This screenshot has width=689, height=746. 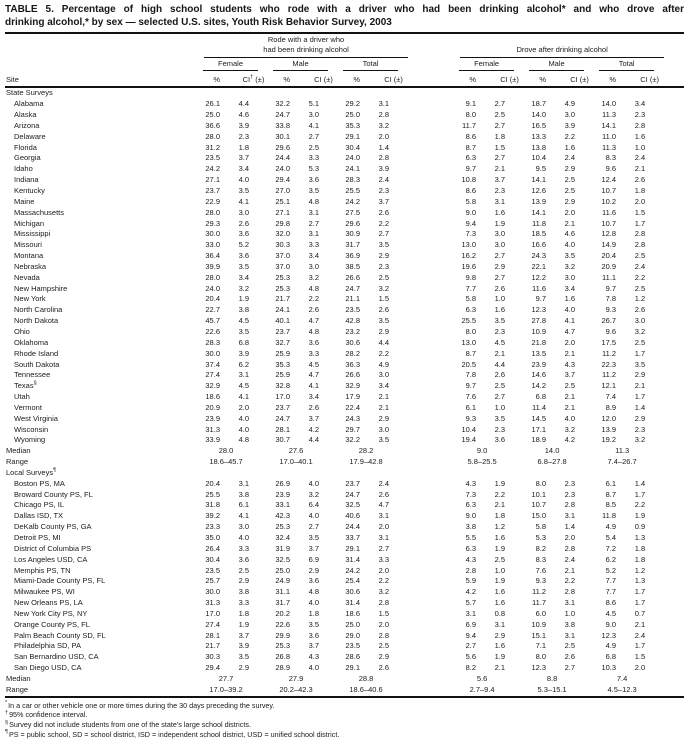 What do you see at coordinates (243, 537) in the screenshot?
I see `ci-cell: 4.0` at bounding box center [243, 537].